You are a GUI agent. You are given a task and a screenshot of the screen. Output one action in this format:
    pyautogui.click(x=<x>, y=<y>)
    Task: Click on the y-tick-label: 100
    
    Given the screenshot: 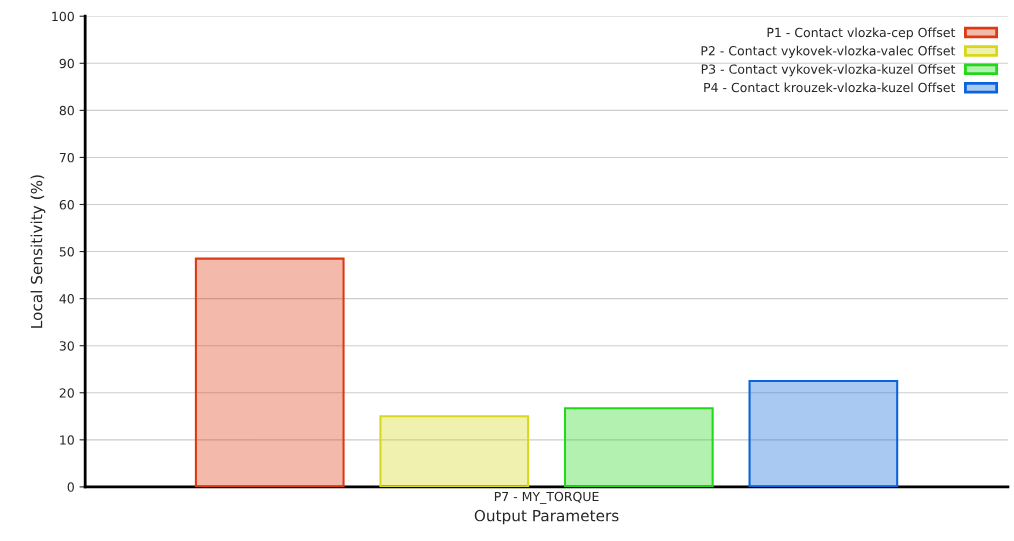 What is the action you would take?
    pyautogui.click(x=63, y=16)
    